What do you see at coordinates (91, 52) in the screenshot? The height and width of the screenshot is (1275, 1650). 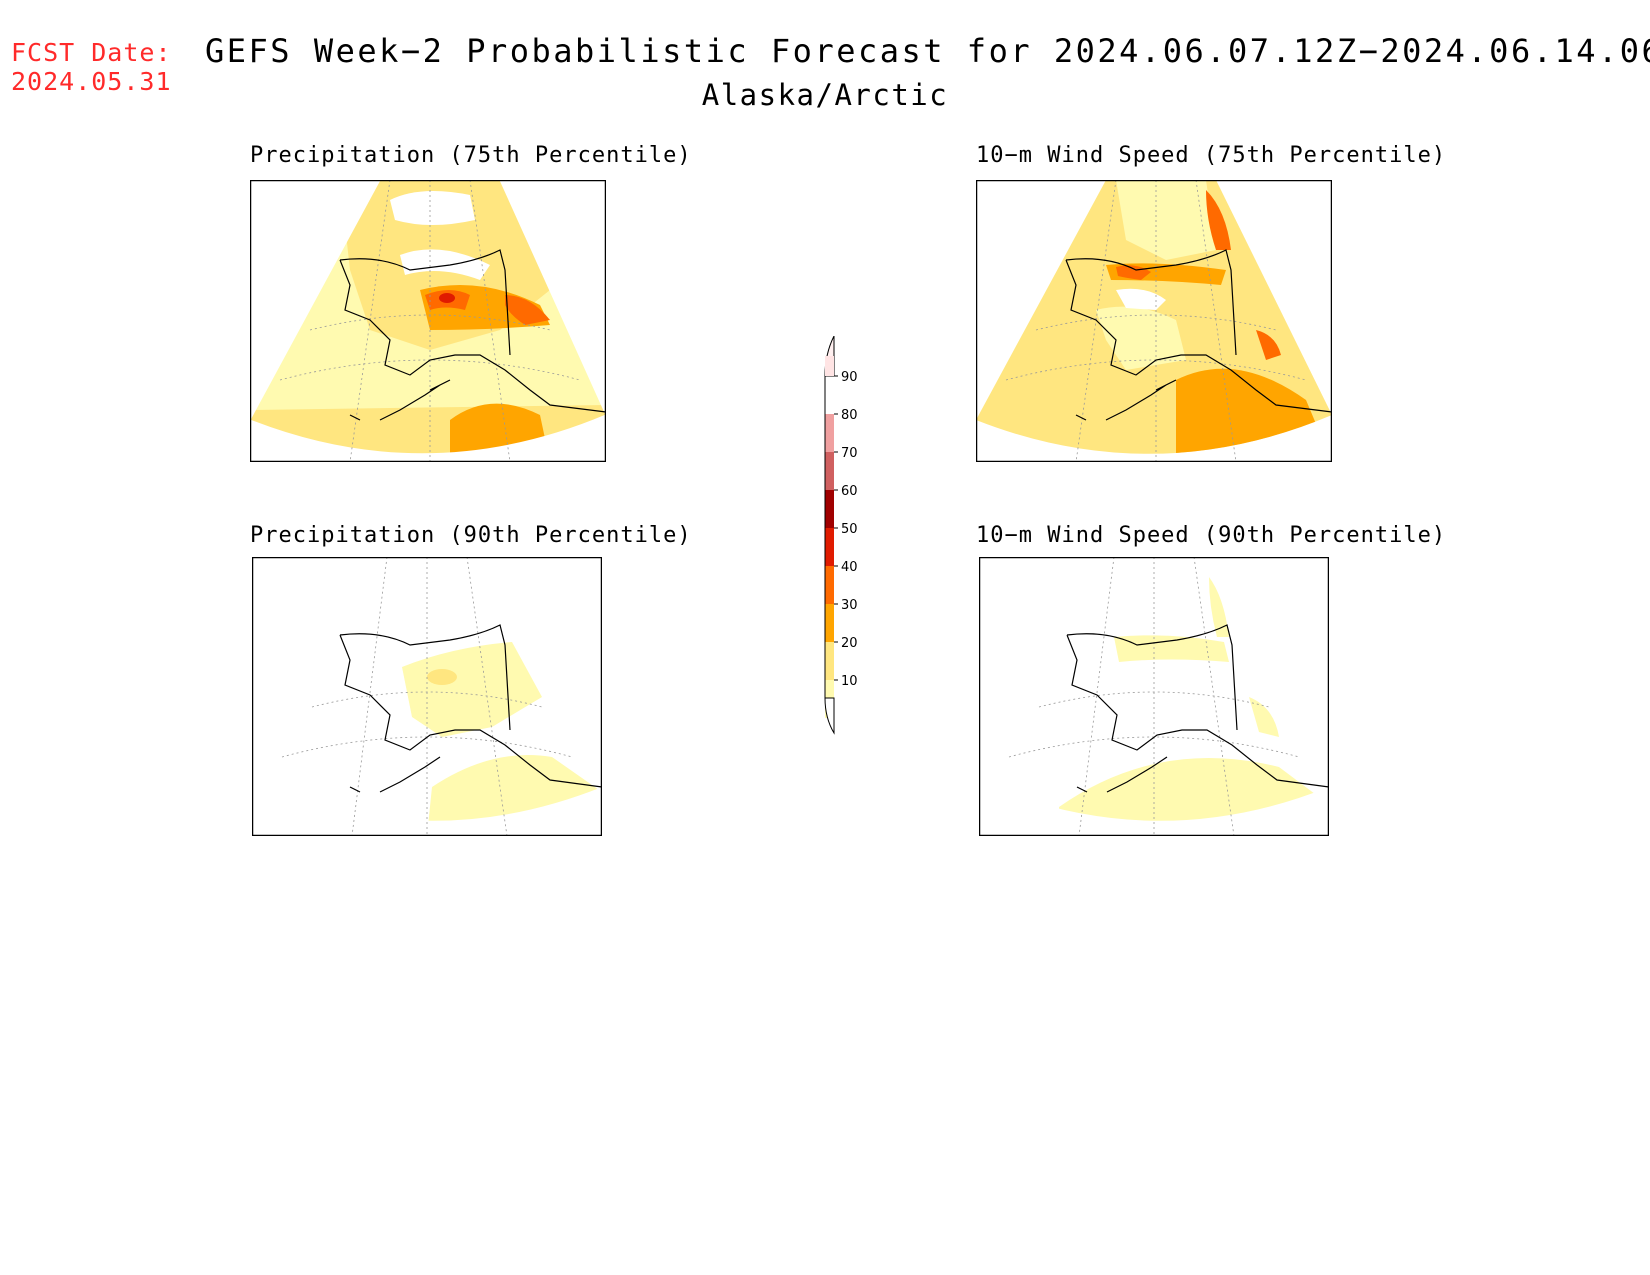 I see `forecast-date-label: FCST Date:` at bounding box center [91, 52].